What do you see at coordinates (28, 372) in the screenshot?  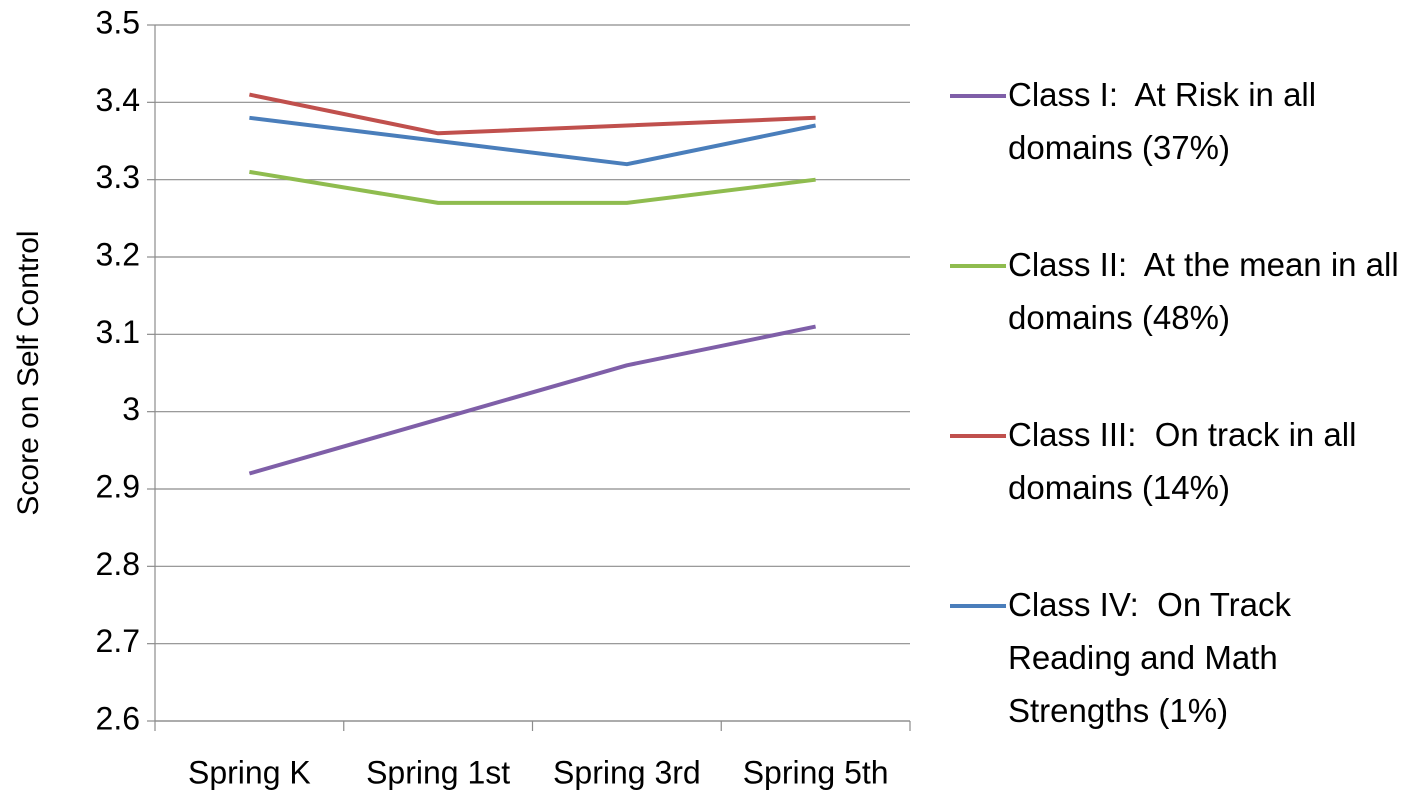 I see `y-axis-label: Score on Self Control` at bounding box center [28, 372].